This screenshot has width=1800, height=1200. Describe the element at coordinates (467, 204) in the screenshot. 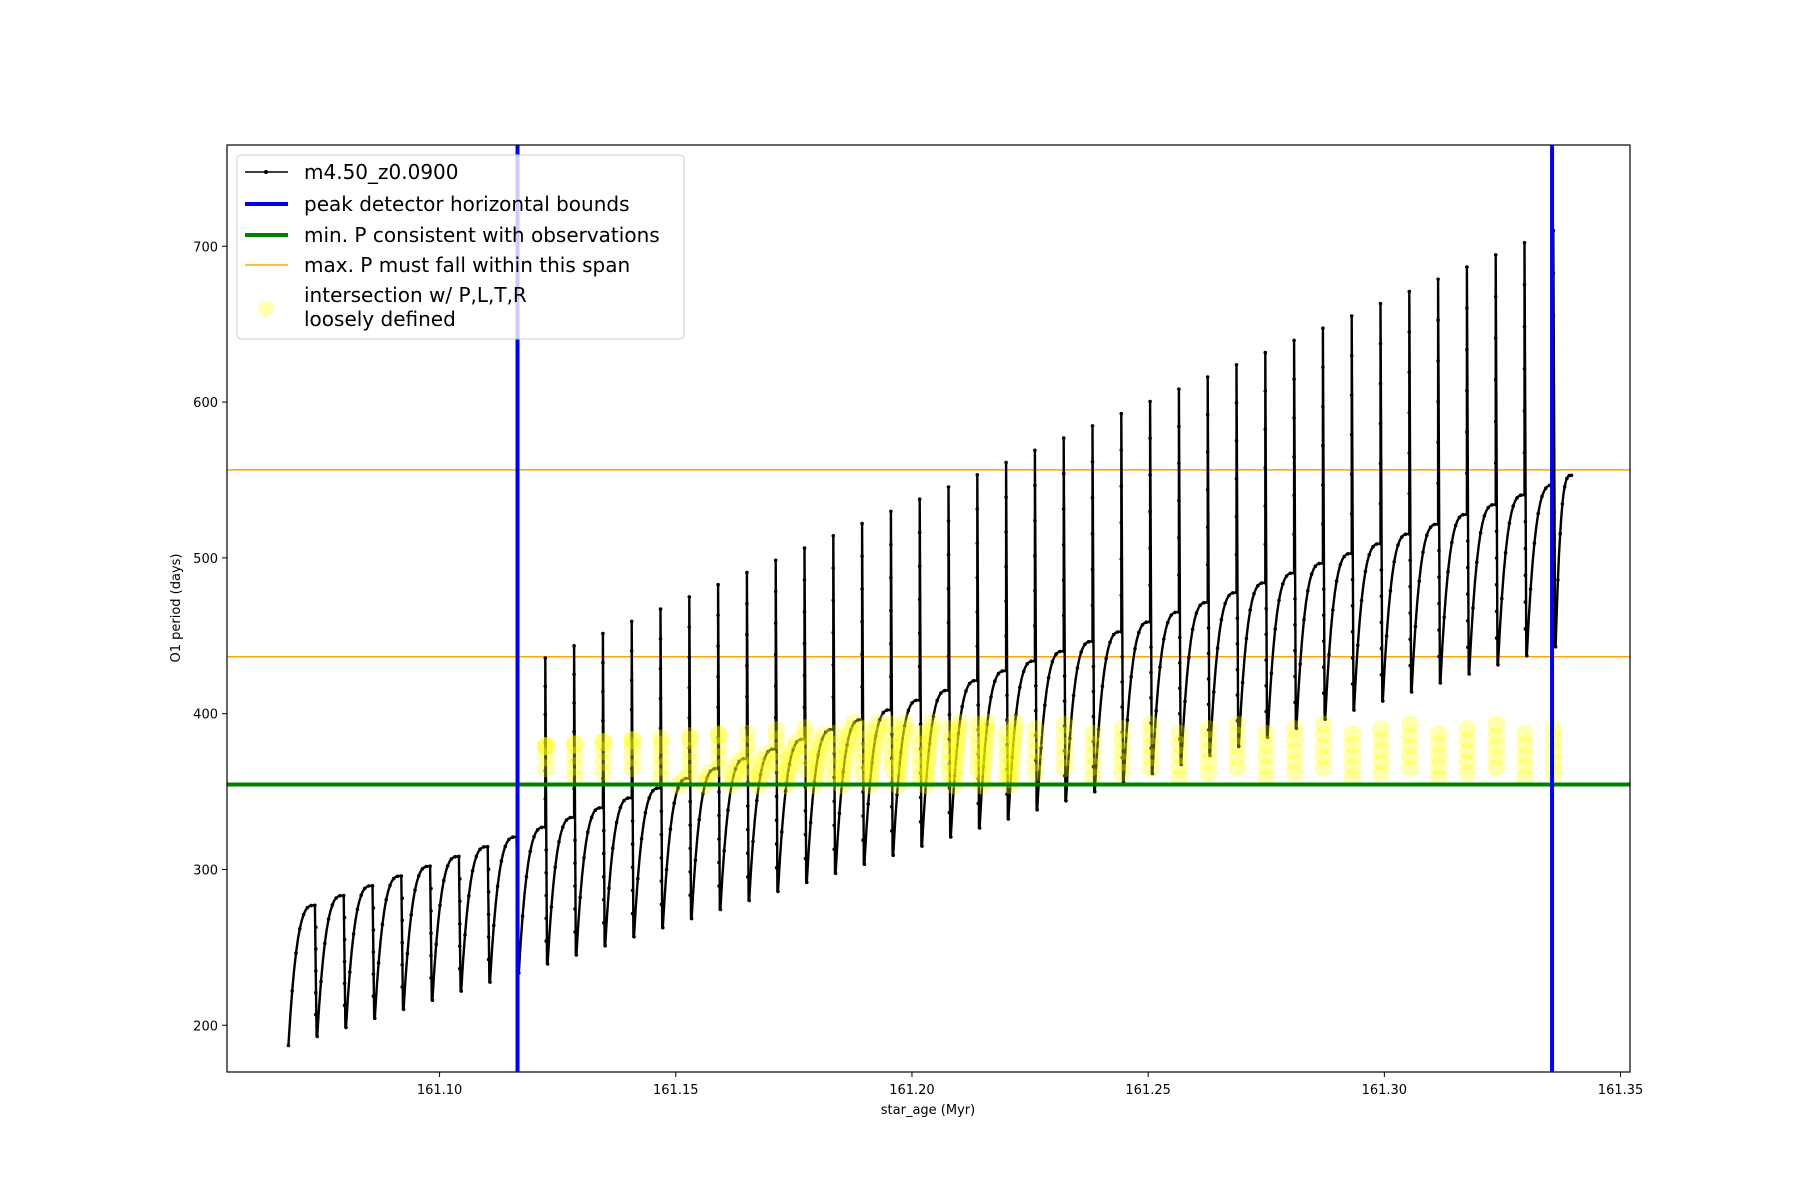

I see `legend-label-bounds: peak detector horizontal bounds` at that location.